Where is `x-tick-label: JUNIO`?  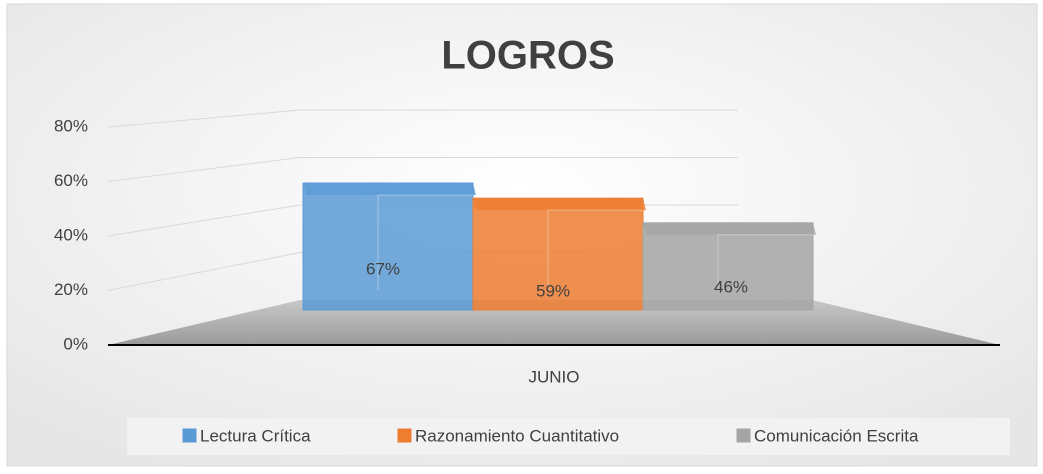 x-tick-label: JUNIO is located at coordinates (554, 376).